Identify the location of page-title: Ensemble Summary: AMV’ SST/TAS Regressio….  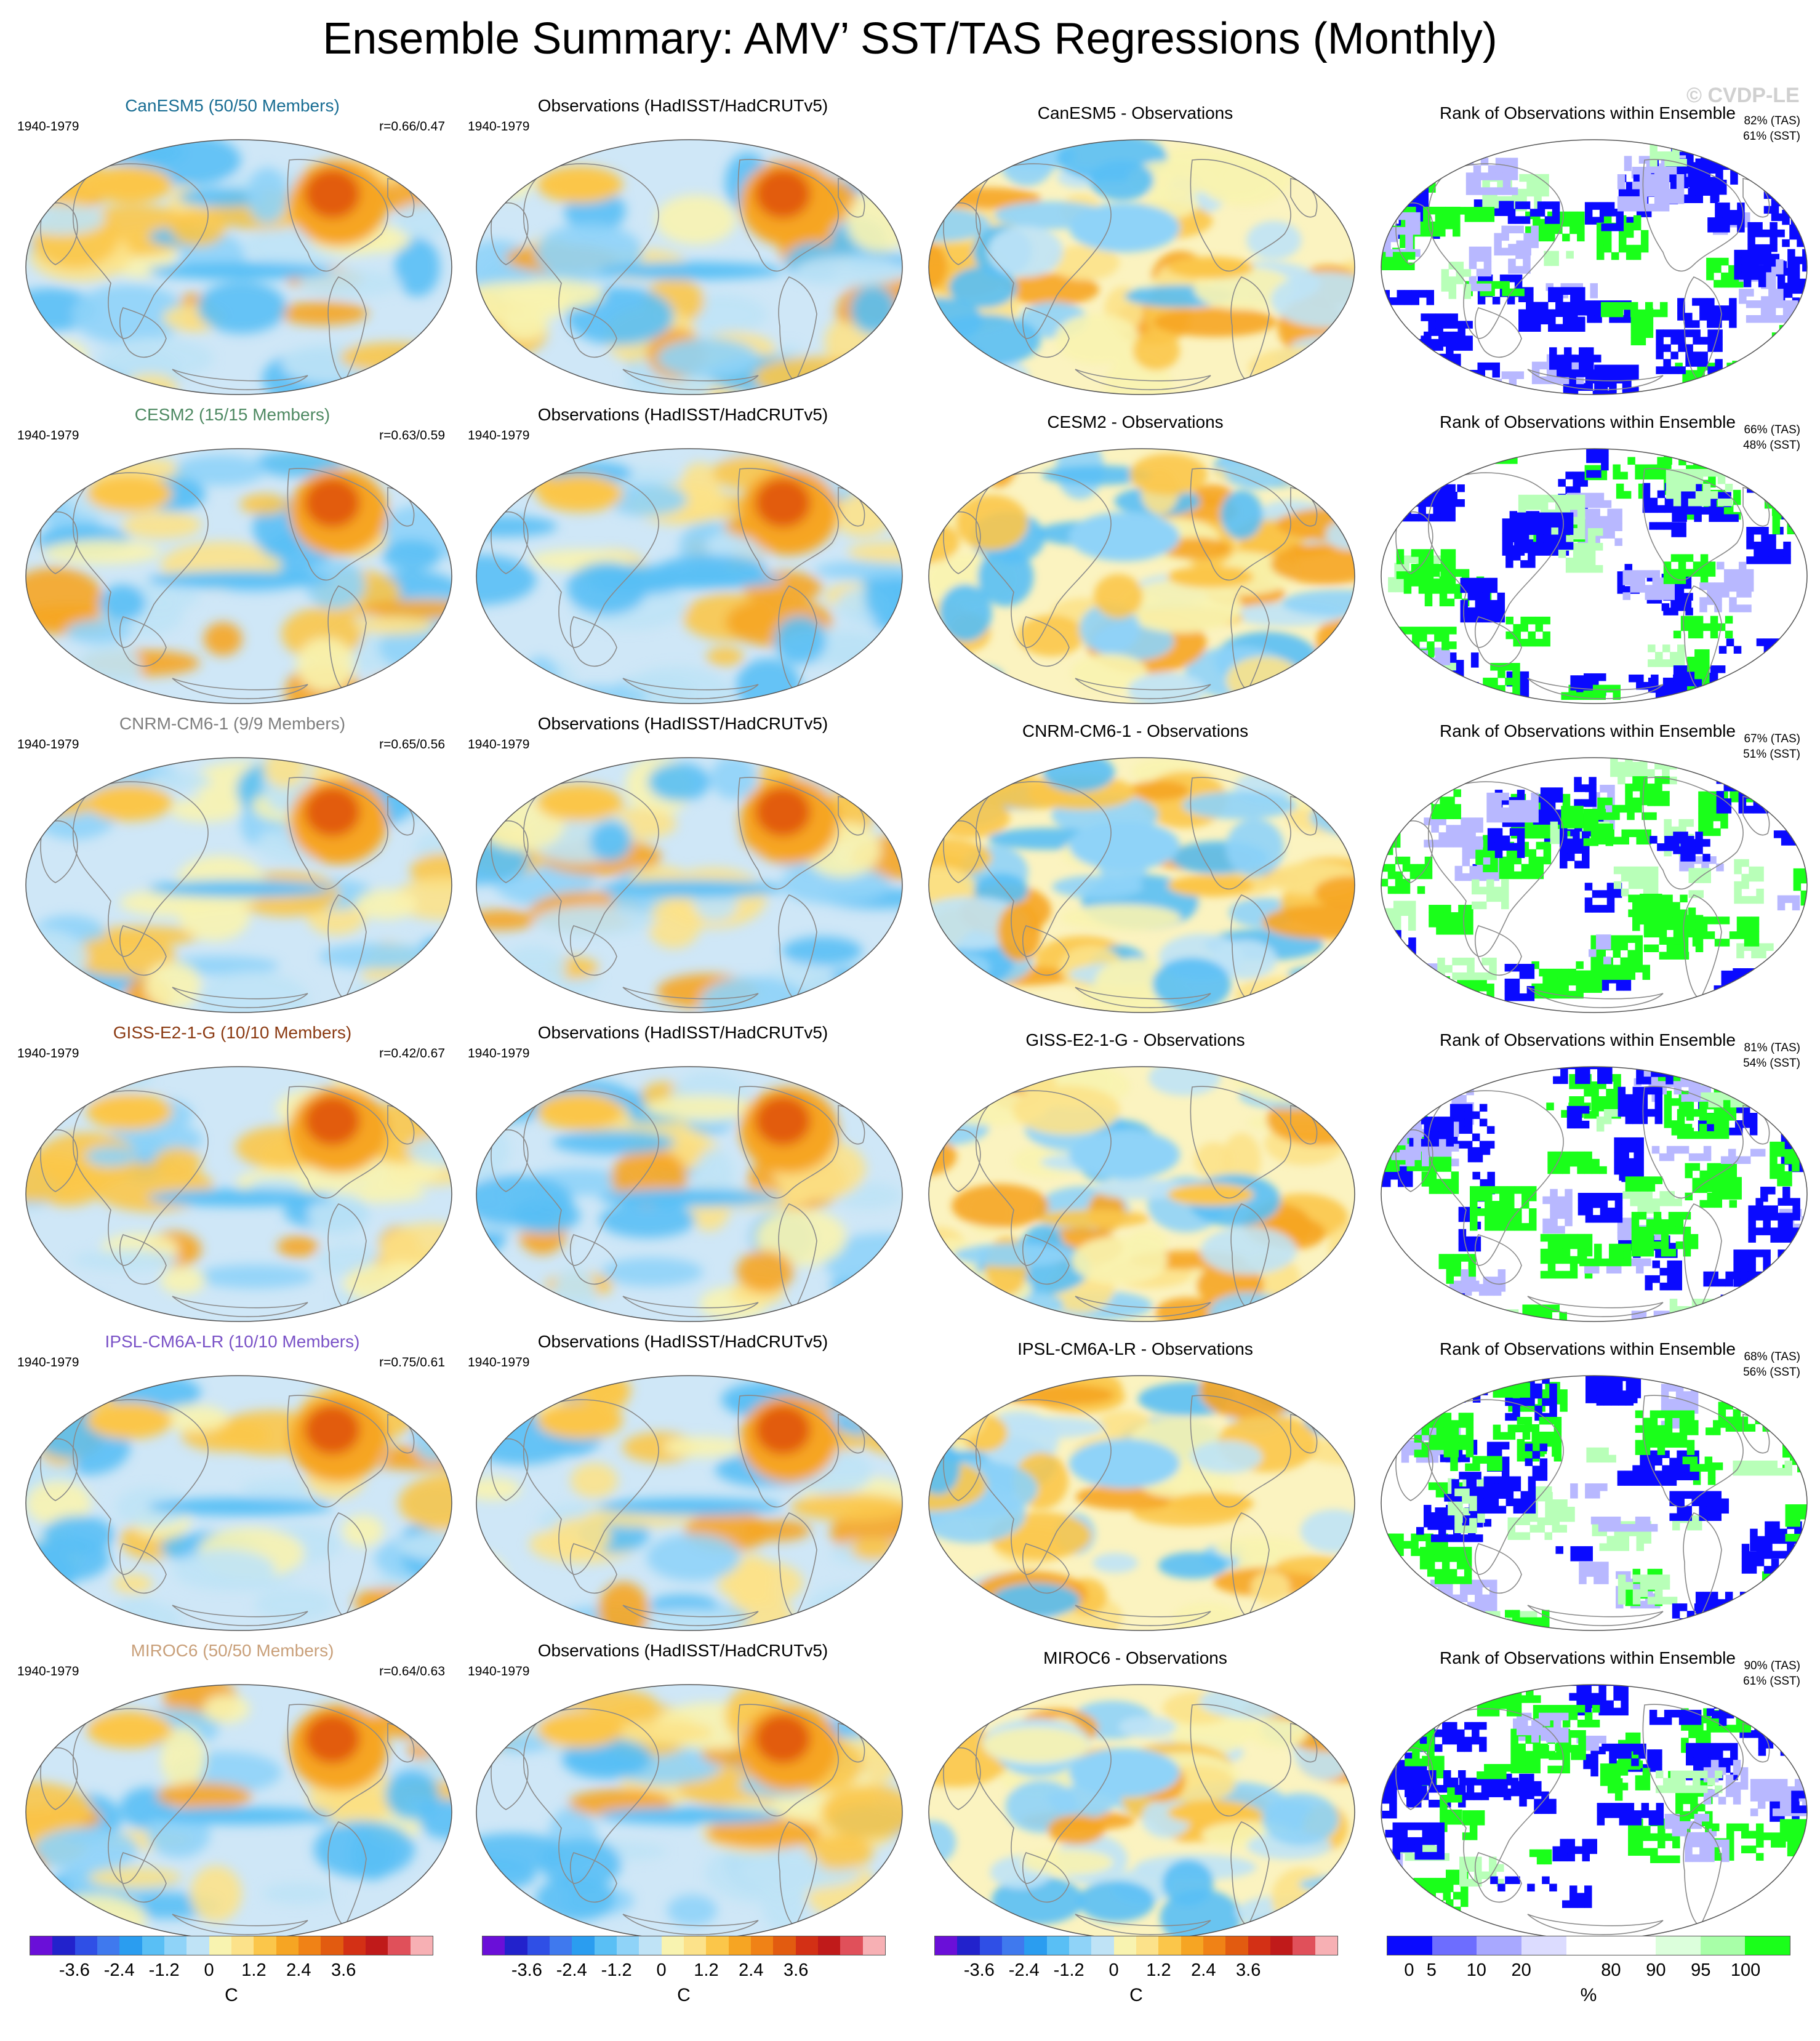
(910, 38).